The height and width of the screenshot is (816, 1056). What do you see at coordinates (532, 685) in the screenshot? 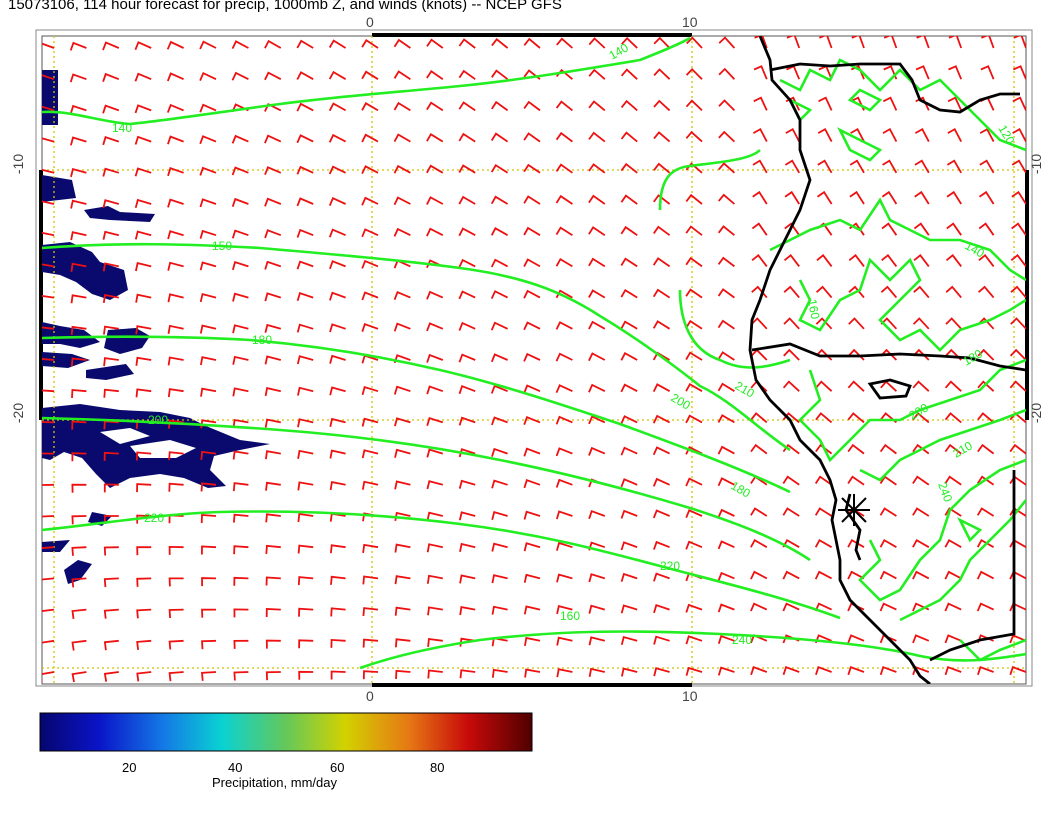
I see `bottom-axis-bar` at bounding box center [532, 685].